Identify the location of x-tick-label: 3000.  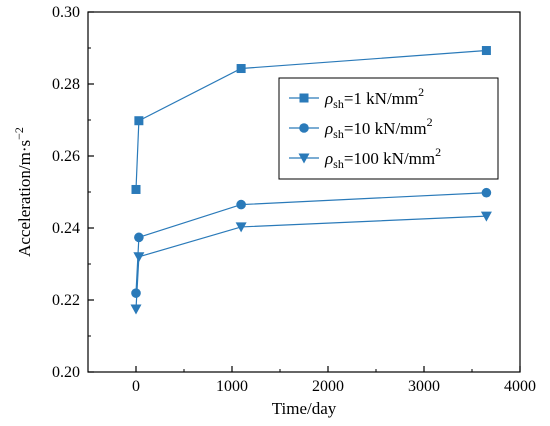
(424, 386).